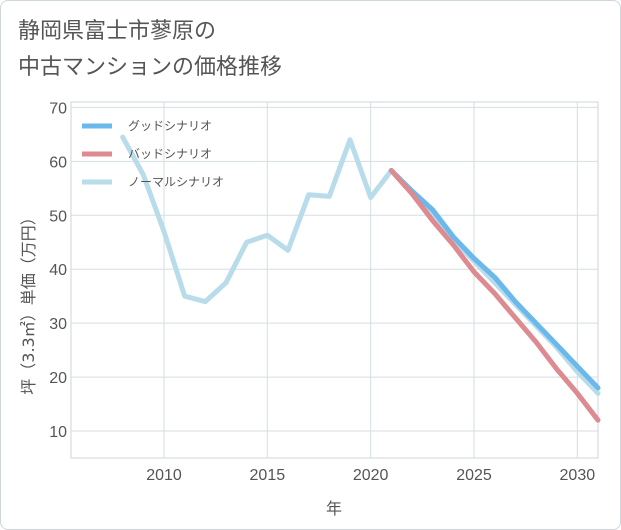  What do you see at coordinates (164, 475) in the screenshot?
I see `x-tick-label: 2010` at bounding box center [164, 475].